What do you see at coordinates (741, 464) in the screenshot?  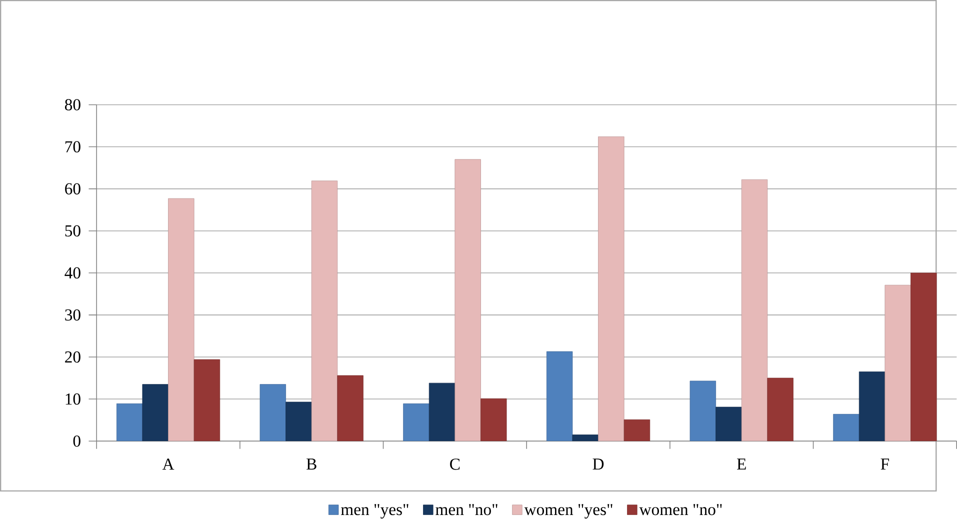 I see `x-tick-label: E` at bounding box center [741, 464].